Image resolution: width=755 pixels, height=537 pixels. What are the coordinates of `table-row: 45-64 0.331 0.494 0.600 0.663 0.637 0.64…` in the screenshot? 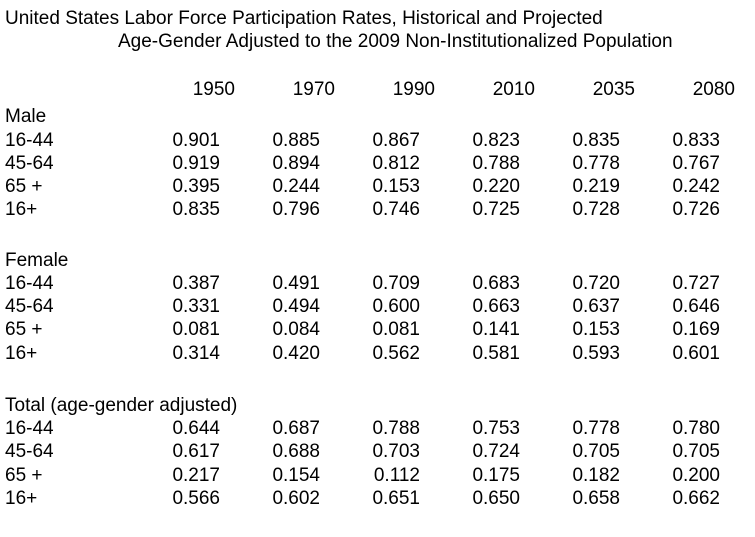 It's located at (367, 306).